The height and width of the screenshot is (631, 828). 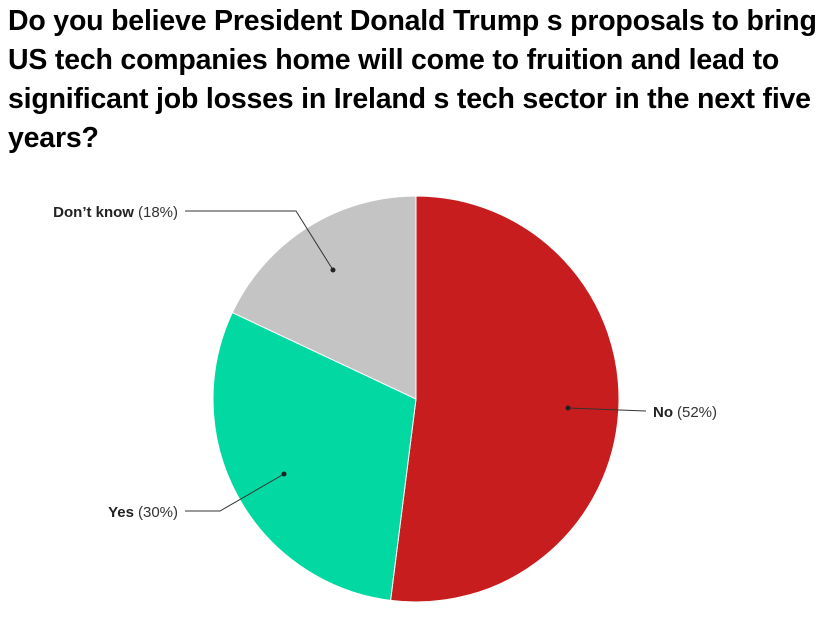 I want to click on slice-label-dont-know: Don’t know (18%), so click(x=115, y=212).